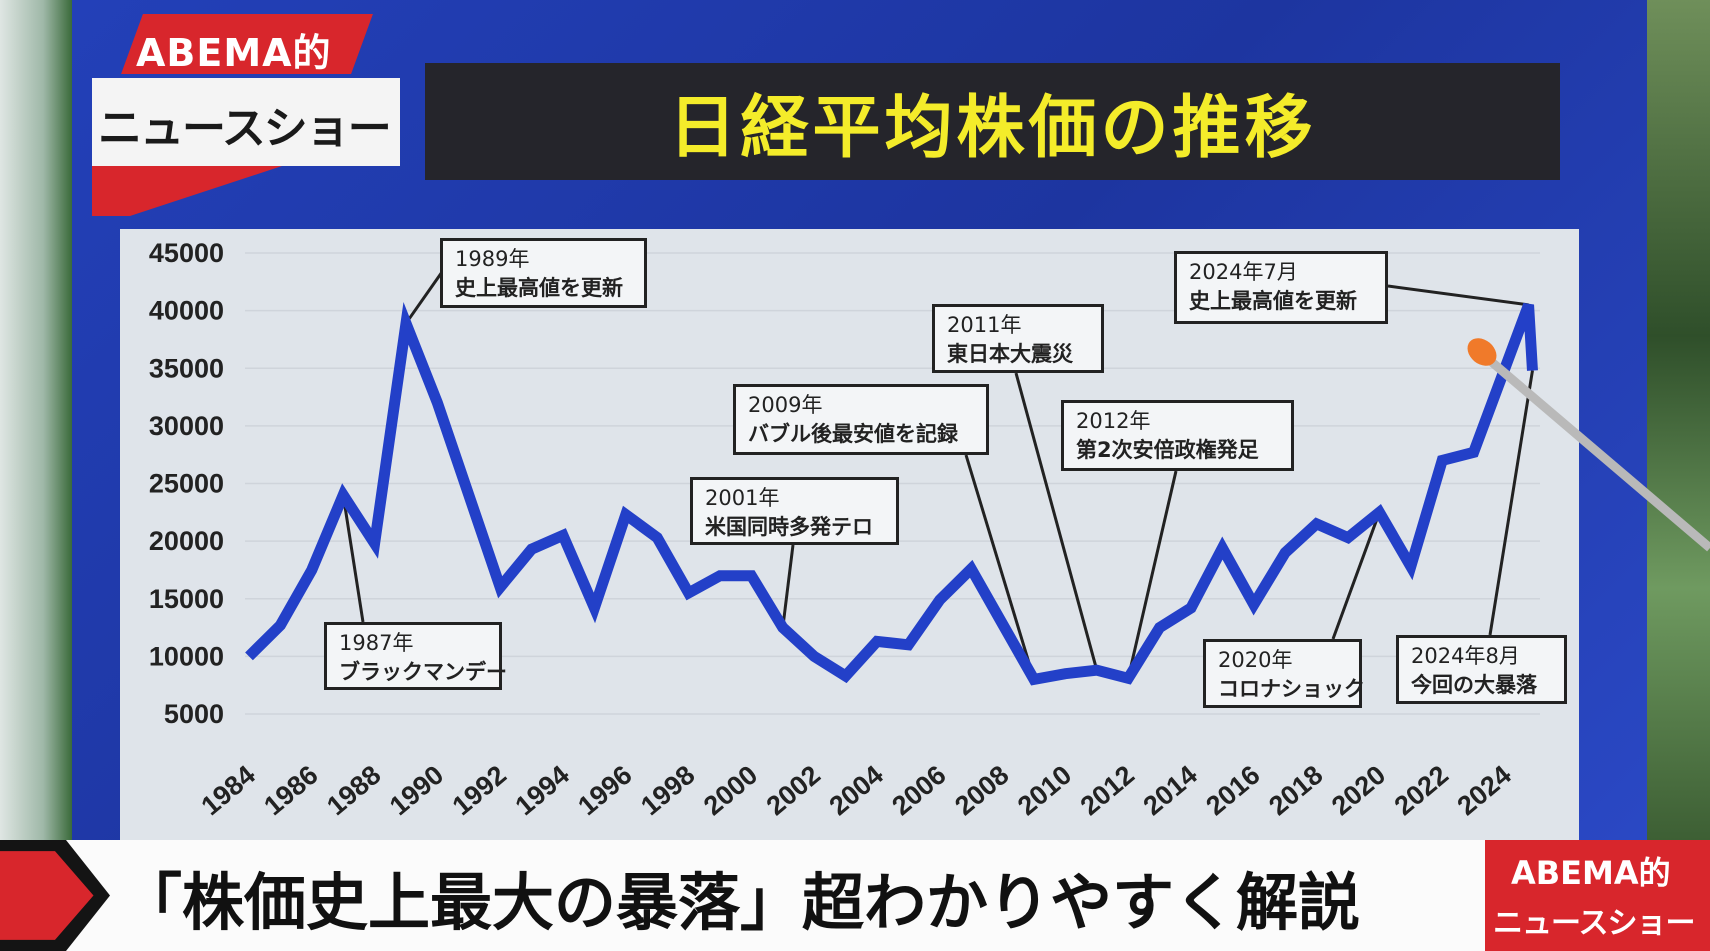 This screenshot has width=1710, height=951. What do you see at coordinates (856, 791) in the screenshot?
I see `x-tick-label: 2004` at bounding box center [856, 791].